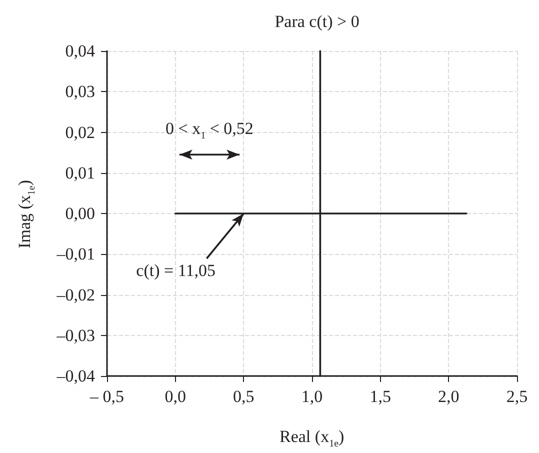 This screenshot has height=453, width=539. Describe the element at coordinates (75, 294) in the screenshot. I see `y-tick-label: –0,02` at that location.